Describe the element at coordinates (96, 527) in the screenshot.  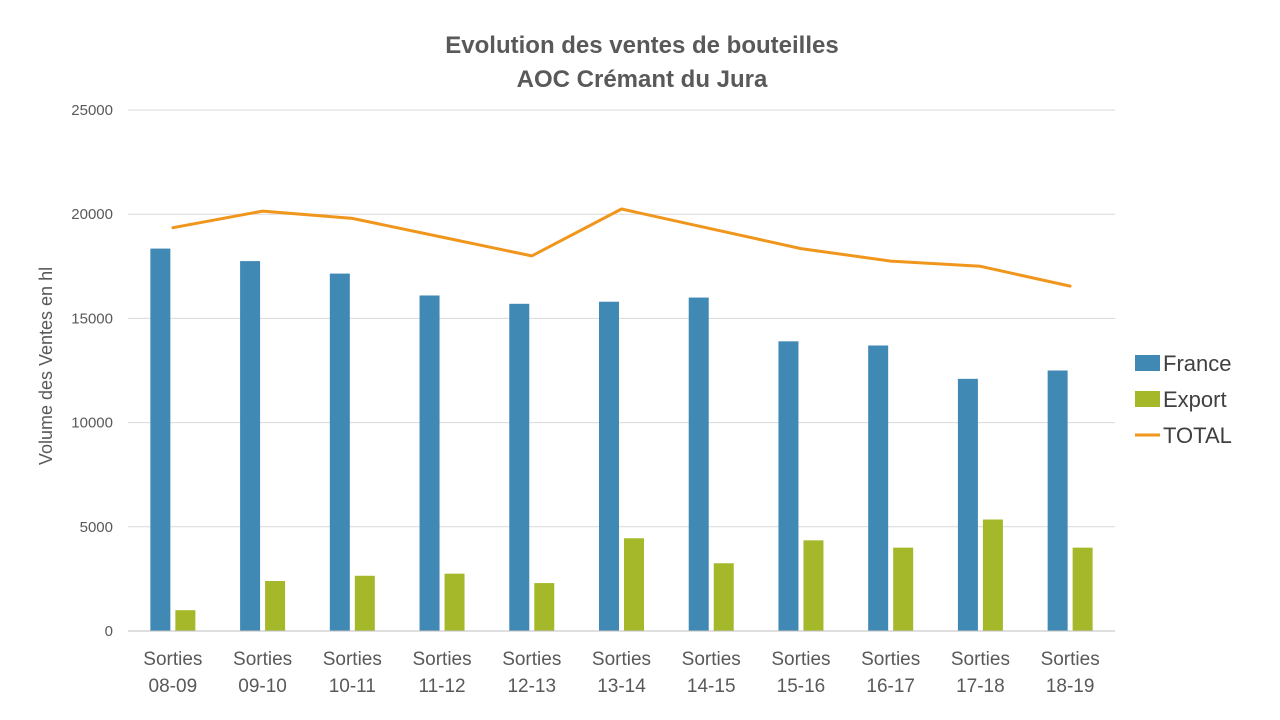
I see `y-tick-label: 5000` at that location.